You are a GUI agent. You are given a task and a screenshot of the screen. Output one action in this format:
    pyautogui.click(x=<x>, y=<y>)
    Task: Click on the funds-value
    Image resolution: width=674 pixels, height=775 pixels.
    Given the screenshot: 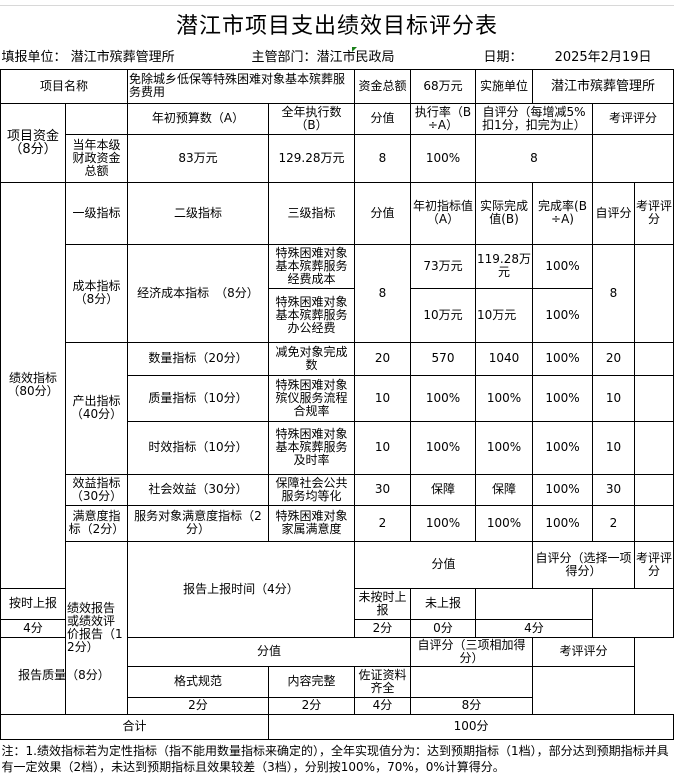 What is the action you would take?
    pyautogui.click(x=632, y=158)
    